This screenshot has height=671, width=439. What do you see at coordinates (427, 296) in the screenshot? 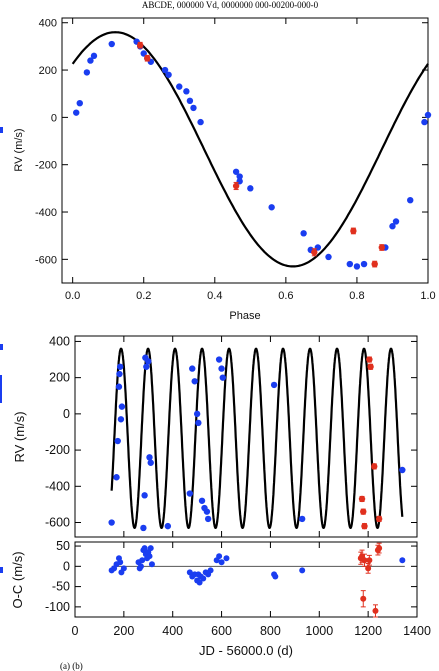
I see `phase-x-tick-label: 1.0` at bounding box center [427, 296].